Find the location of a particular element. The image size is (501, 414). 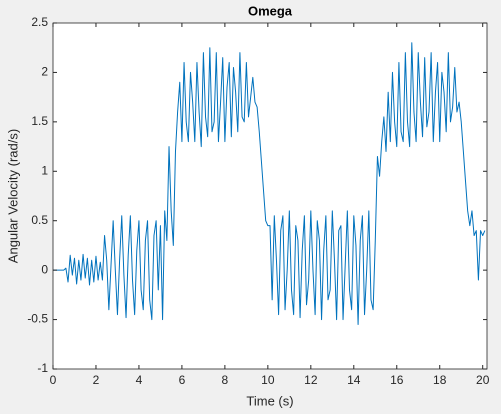

y-tick-label: -0.5 is located at coordinates (37, 319).